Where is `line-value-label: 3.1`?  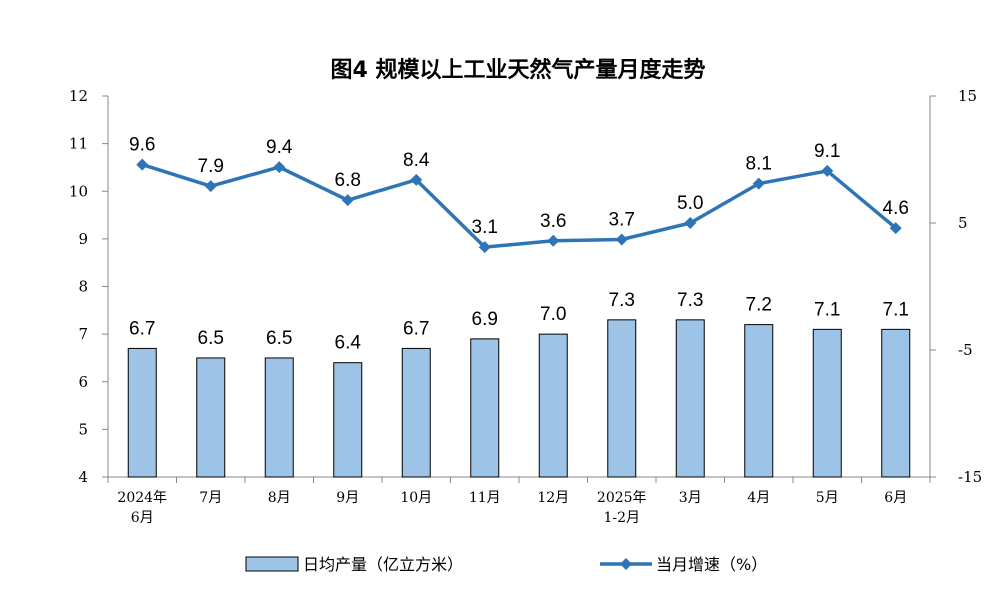 line-value-label: 3.1 is located at coordinates (485, 227).